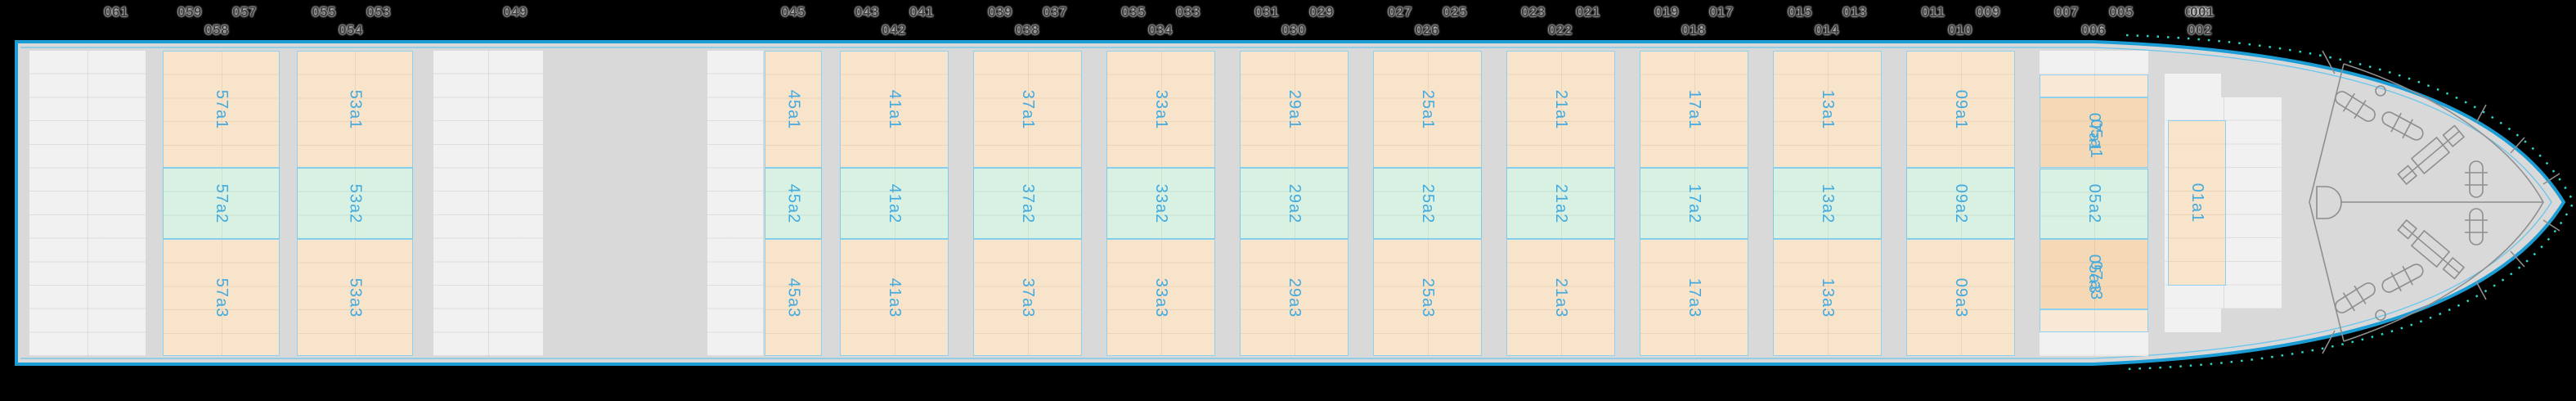  What do you see at coordinates (2441, 202) in the screenshot?
I see `hull-frame-ticks` at bounding box center [2441, 202].